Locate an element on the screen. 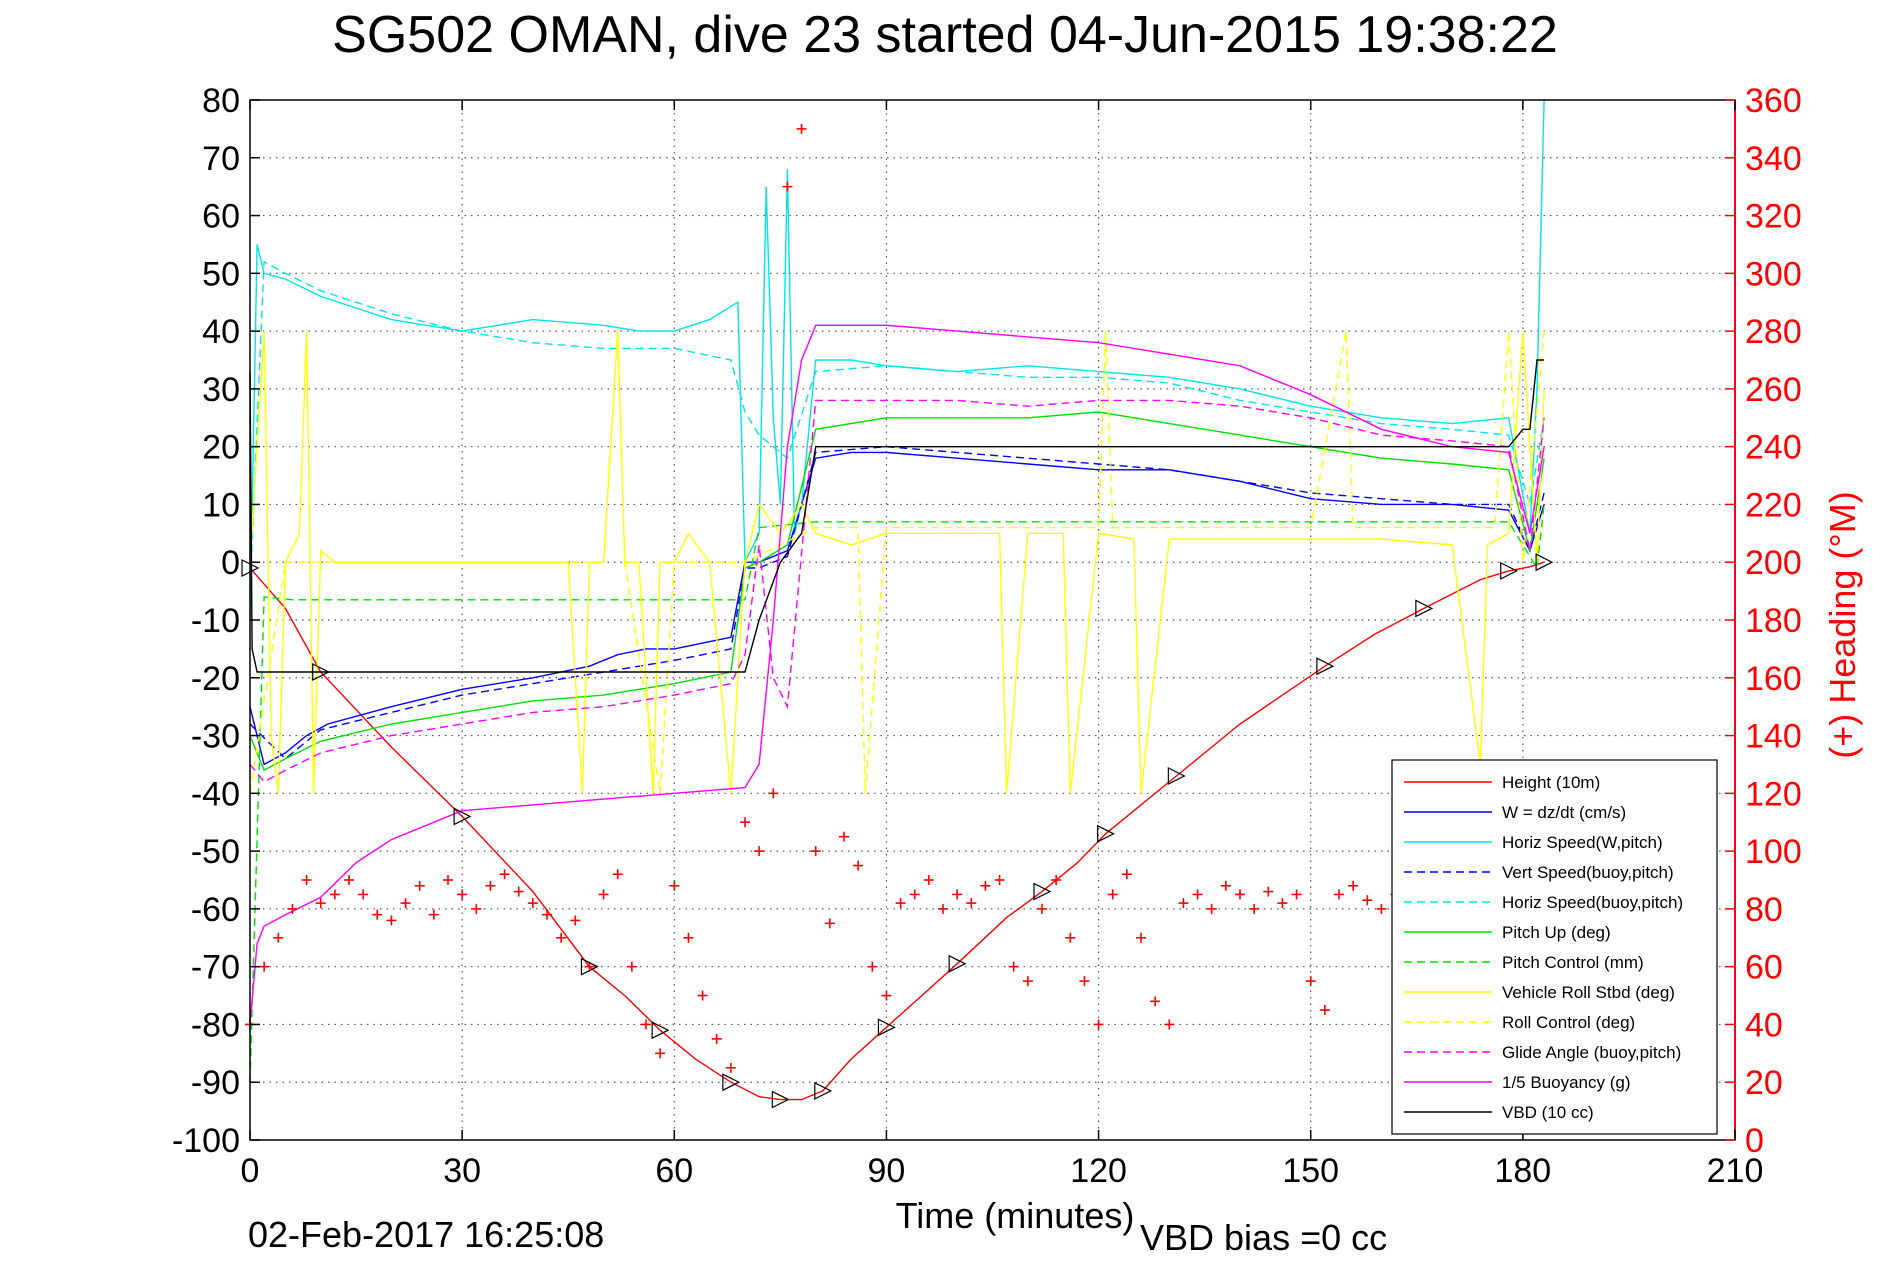 The image size is (1891, 1267). y-tick-label: 50 is located at coordinates (221, 274).